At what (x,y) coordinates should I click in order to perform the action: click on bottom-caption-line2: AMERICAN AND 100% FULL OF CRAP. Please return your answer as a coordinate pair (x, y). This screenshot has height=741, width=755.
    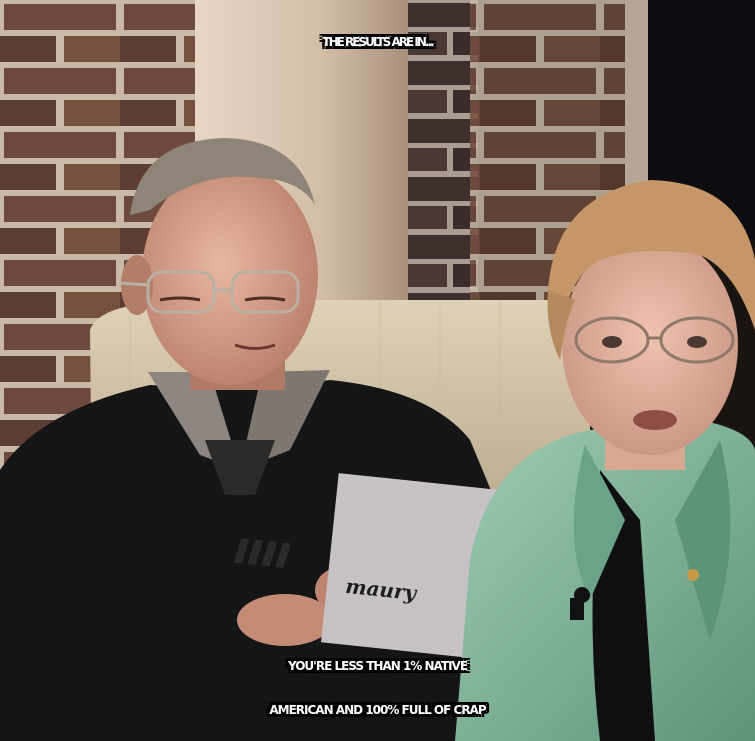
    Looking at the image, I should click on (377, 710).